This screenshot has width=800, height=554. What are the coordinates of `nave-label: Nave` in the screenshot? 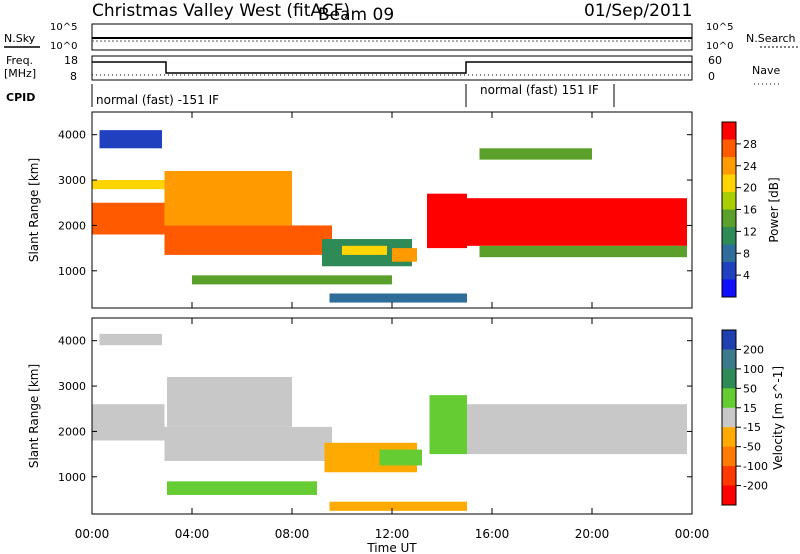 It's located at (766, 70).